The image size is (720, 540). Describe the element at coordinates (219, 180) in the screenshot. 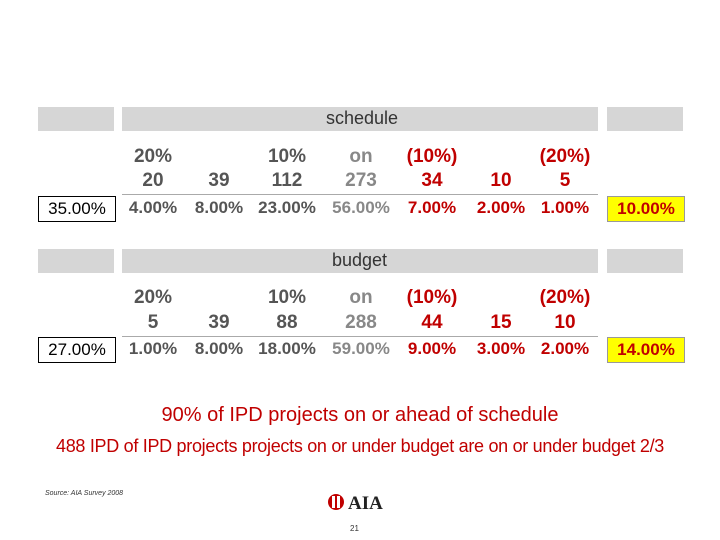

I see `schedule-count-2: 39` at that location.